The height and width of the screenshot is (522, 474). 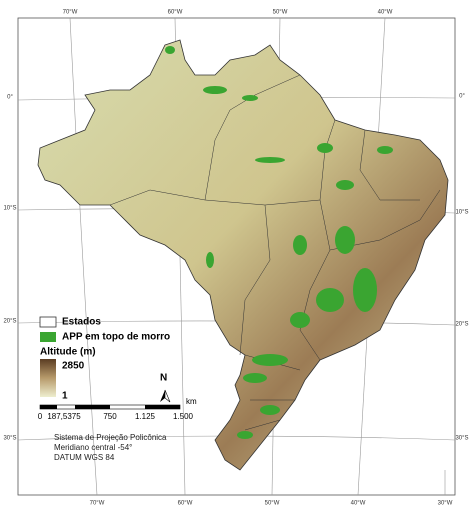 What do you see at coordinates (110, 437) in the screenshot?
I see `projection-text: Sistema de Projeção Policônica` at bounding box center [110, 437].